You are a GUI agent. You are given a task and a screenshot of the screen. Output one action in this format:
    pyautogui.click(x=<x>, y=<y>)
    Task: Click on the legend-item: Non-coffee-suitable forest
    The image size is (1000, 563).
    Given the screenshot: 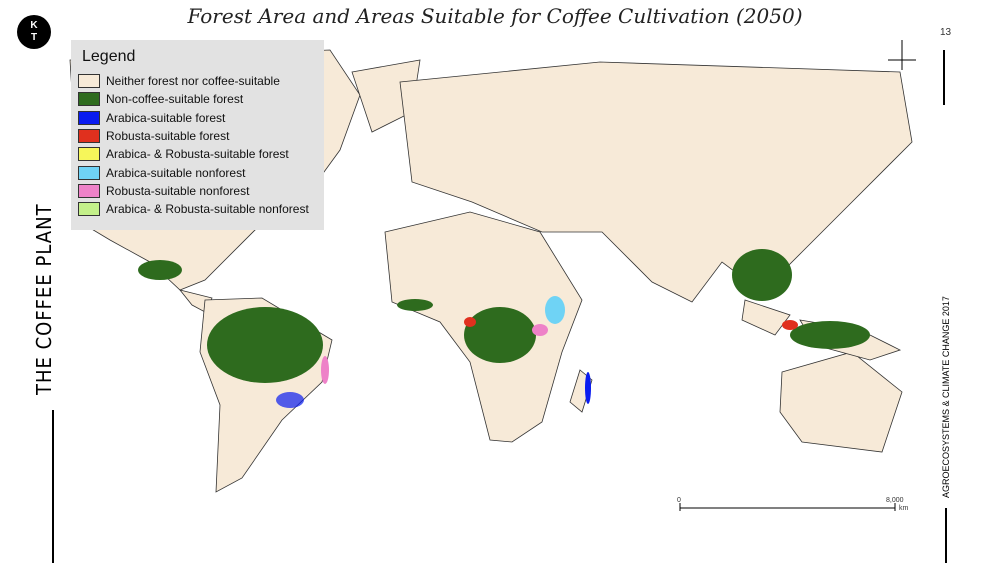 What is the action you would take?
    pyautogui.click(x=197, y=99)
    